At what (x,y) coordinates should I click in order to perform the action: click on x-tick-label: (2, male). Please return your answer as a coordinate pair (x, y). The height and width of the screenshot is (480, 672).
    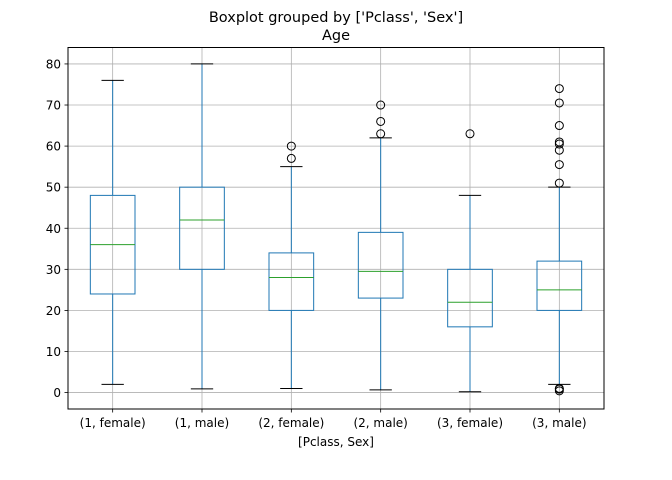
    Looking at the image, I should click on (380, 423).